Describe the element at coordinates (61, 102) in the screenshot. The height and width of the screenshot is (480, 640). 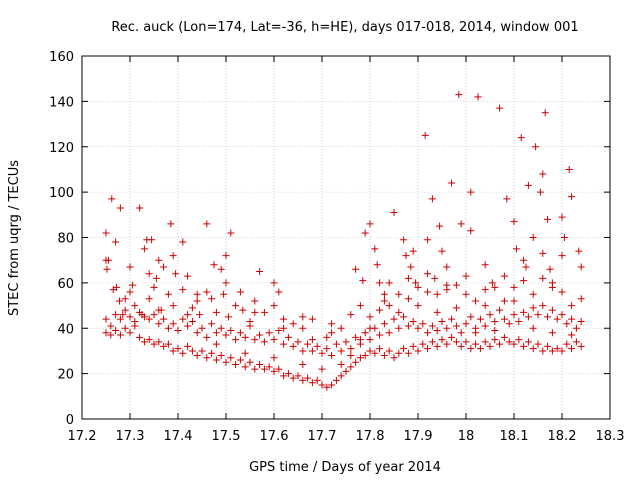
I see `y-tick-label: 140` at that location.